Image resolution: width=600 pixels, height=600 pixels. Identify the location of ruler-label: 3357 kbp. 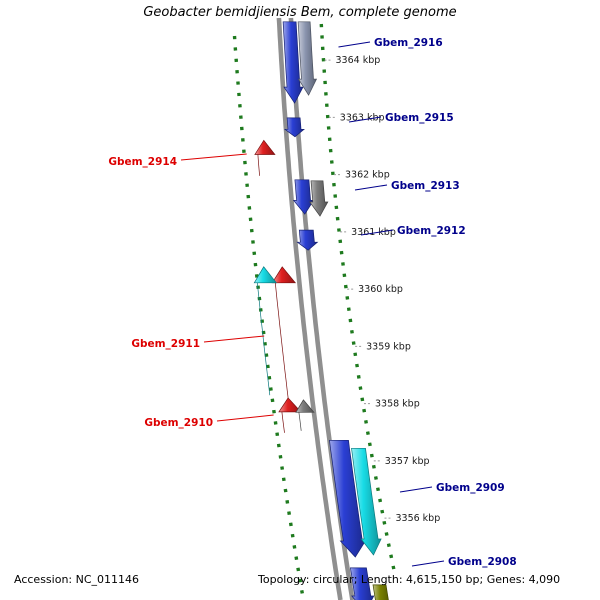
(407, 461).